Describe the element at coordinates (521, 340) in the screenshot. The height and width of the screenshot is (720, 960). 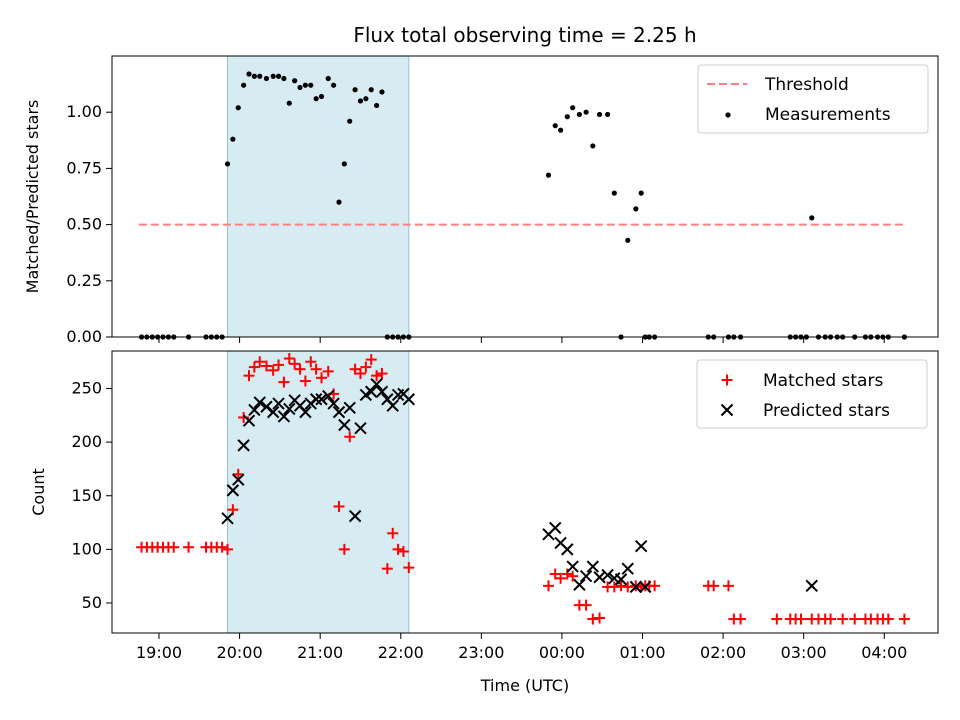
I see `top-x-ticks` at that location.